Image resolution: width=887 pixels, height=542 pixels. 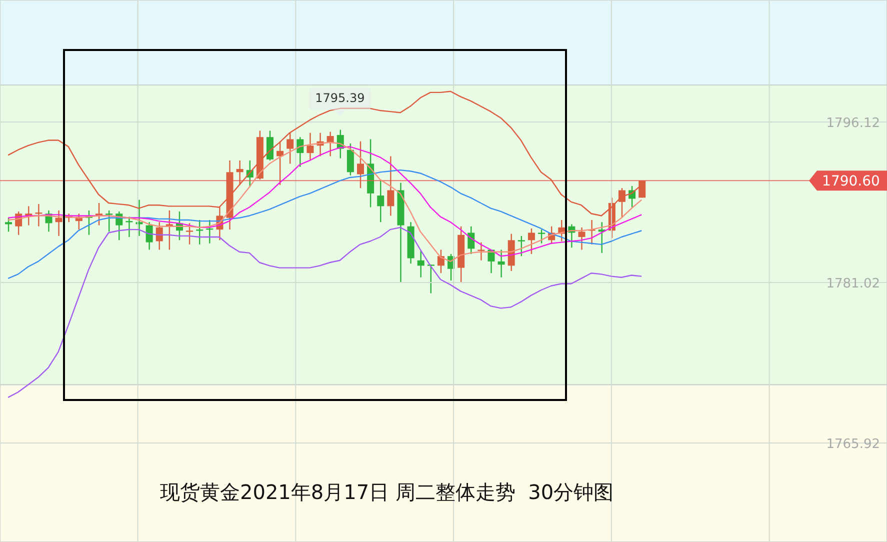 What do you see at coordinates (851, 182) in the screenshot?
I see `ref-line-label: 1790.60` at bounding box center [851, 182].